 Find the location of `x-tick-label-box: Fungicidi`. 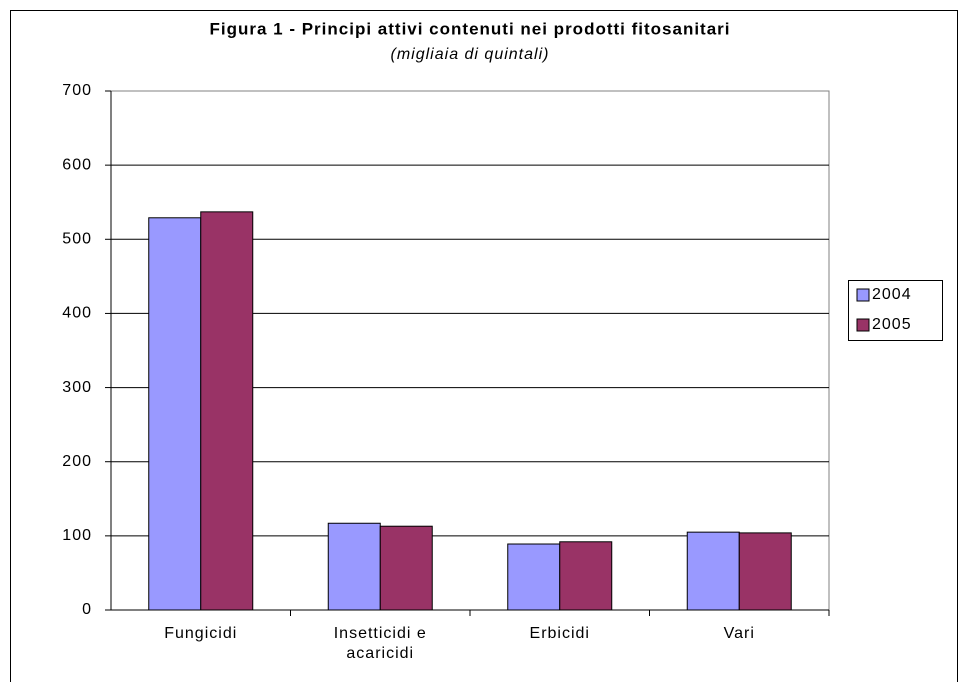

x-tick-label-box: Fungicidi is located at coordinates (201, 633).